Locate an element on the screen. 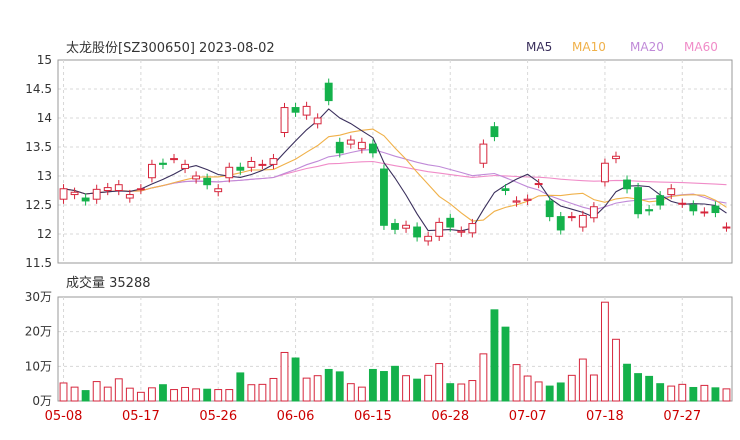  legend-ma10: MA10 is located at coordinates (589, 47).